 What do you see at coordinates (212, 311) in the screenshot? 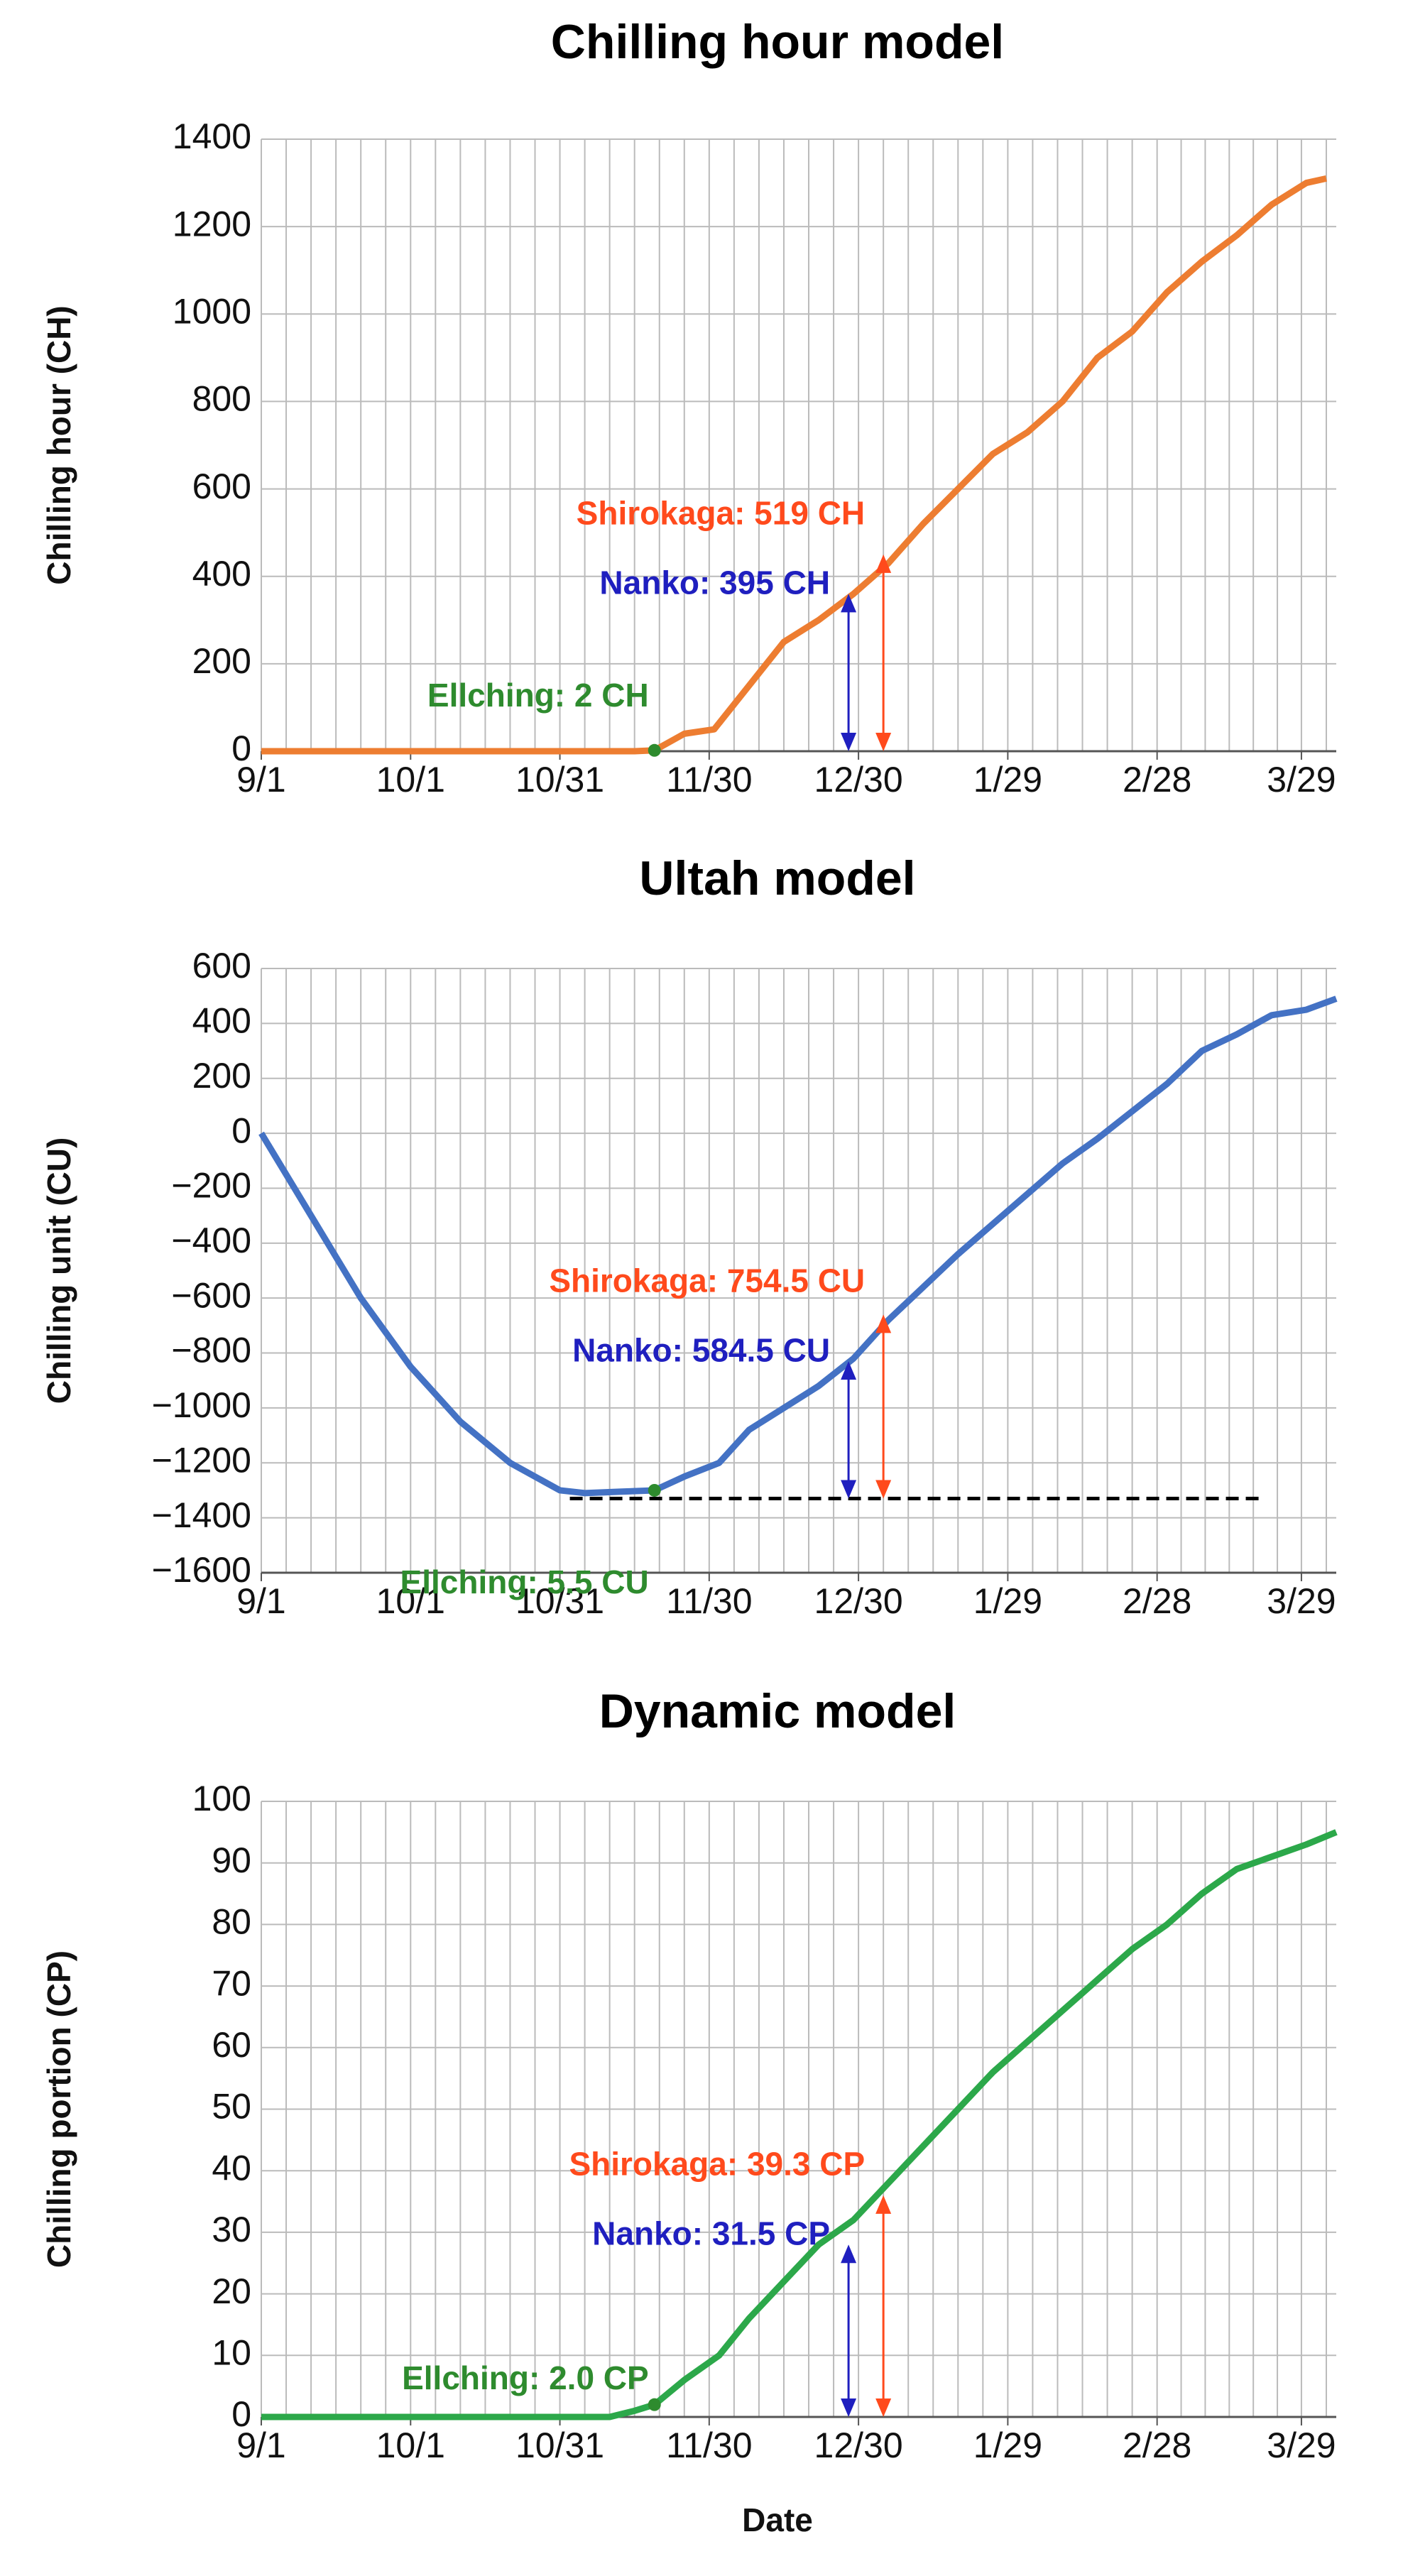
I see `y-tick-label: 1000` at bounding box center [212, 311].